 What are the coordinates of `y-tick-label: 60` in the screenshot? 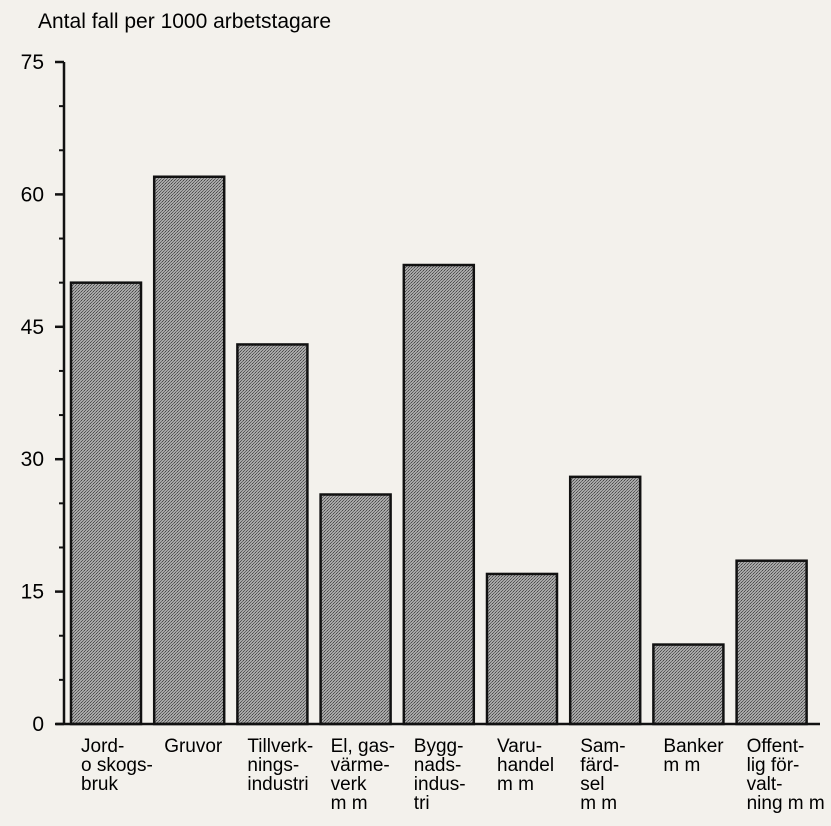 It's located at (32, 194).